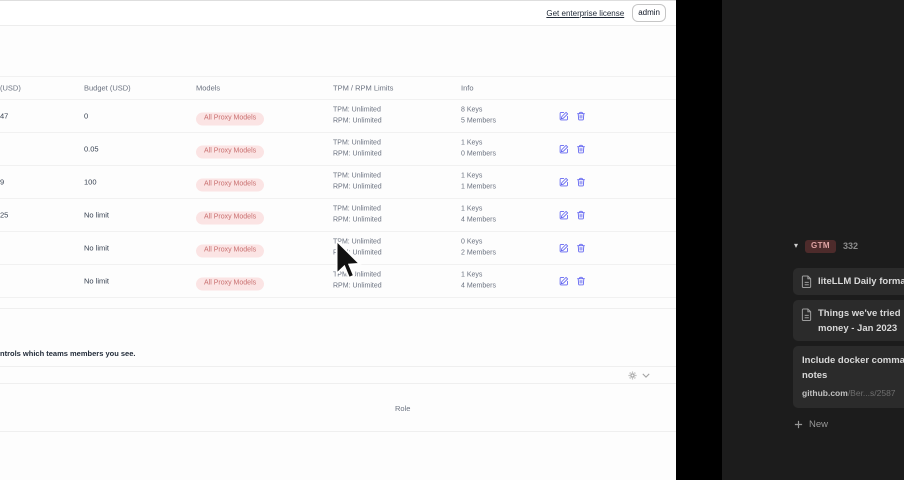 This screenshot has height=480, width=904. I want to click on spend-value: 25, so click(4, 215).